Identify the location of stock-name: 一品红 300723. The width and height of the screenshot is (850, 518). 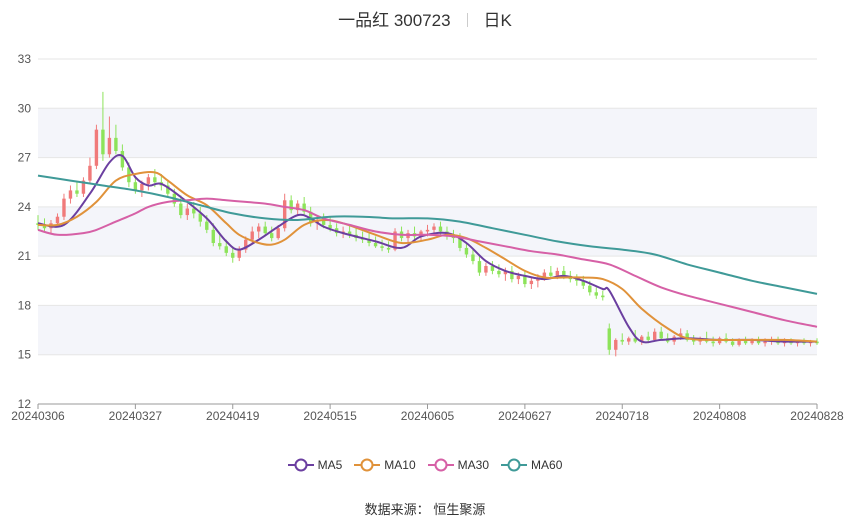
(394, 20).